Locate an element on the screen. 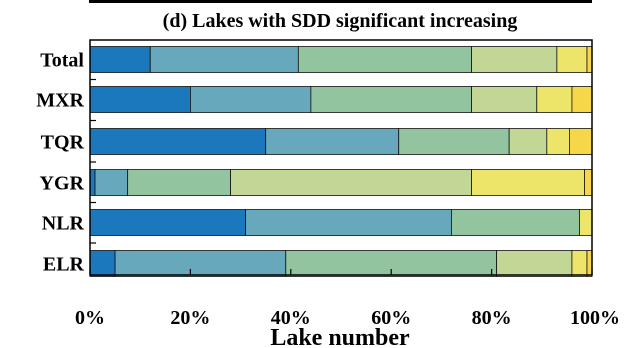 The width and height of the screenshot is (624, 348). x-axis-title: Lake number is located at coordinates (340, 336).